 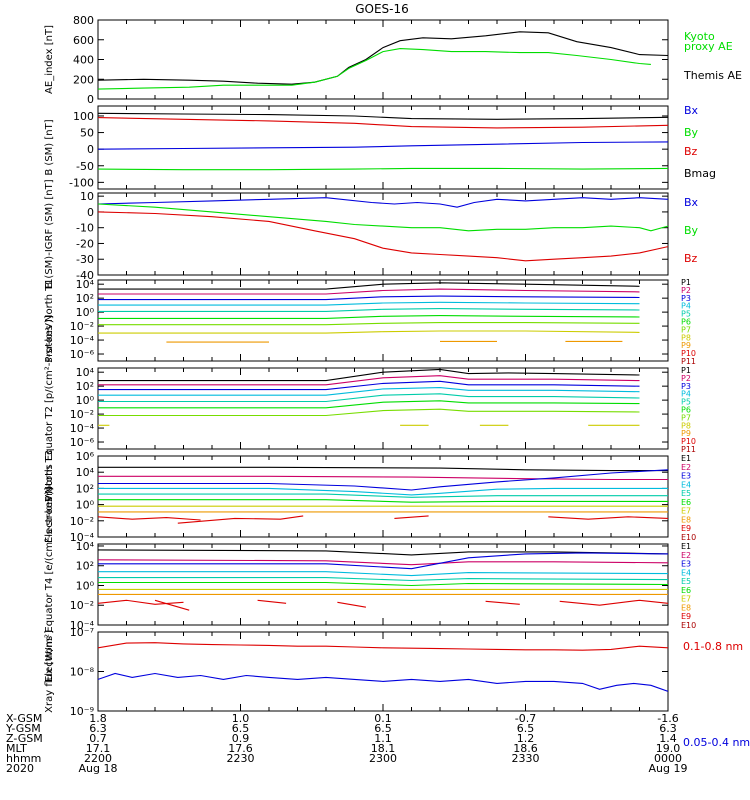 I want to click on series-e4, so click(x=383, y=491).